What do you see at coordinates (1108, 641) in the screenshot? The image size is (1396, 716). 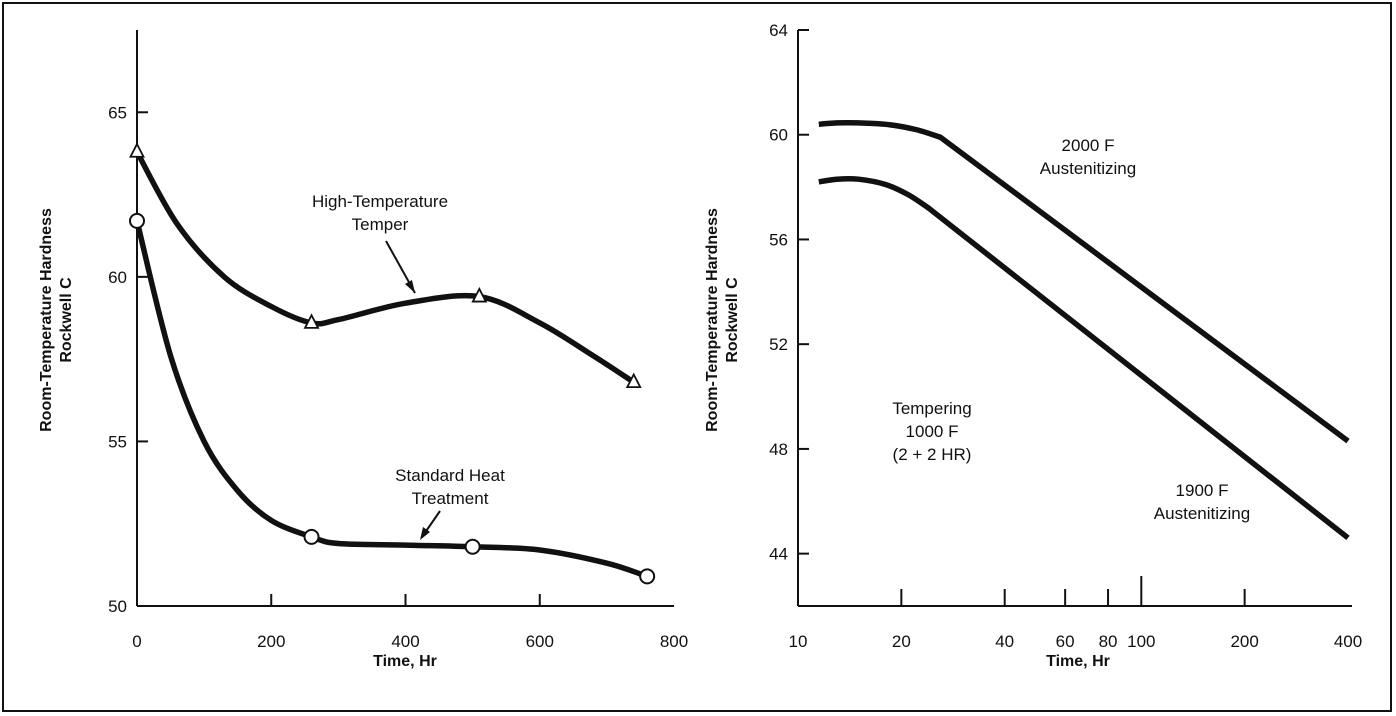 I see `right-x-tick-label: 80` at bounding box center [1108, 641].